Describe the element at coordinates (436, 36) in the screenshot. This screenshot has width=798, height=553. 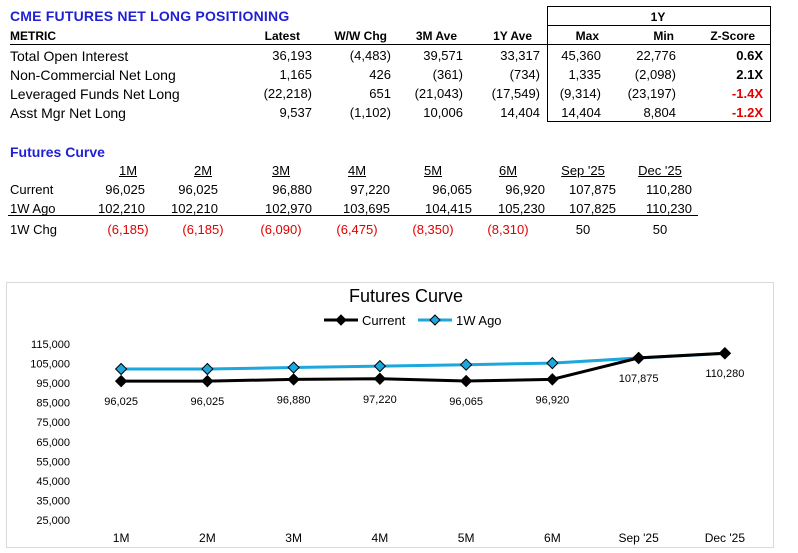
I see `col-header-3m: 3M Ave` at that location.